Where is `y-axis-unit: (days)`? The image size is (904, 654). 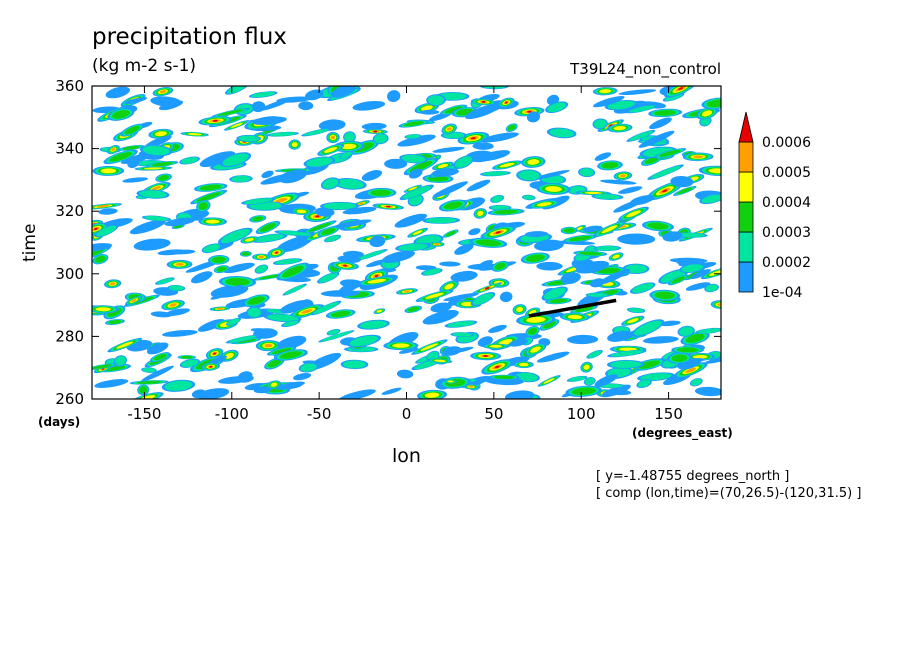
y-axis-unit: (days) is located at coordinates (59, 422).